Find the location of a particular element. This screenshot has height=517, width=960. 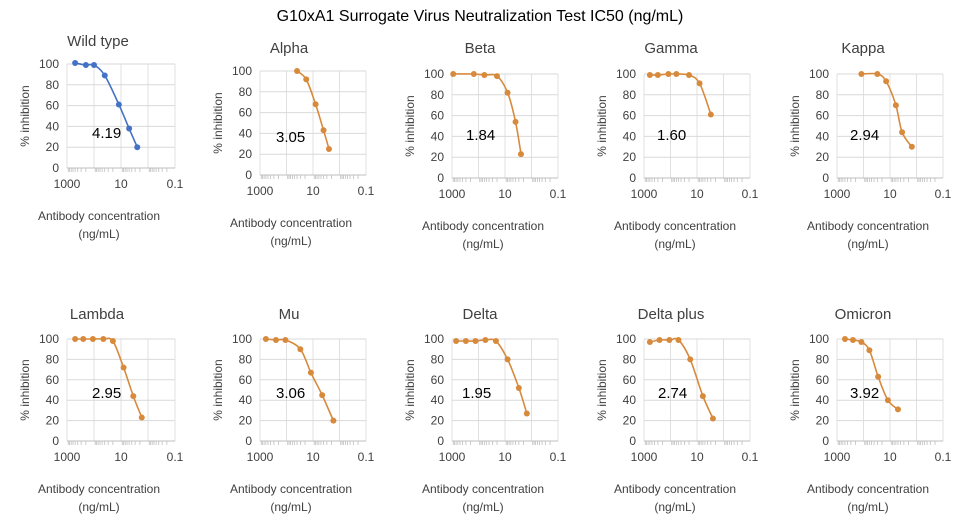

series-line is located at coordinates (109, 377).